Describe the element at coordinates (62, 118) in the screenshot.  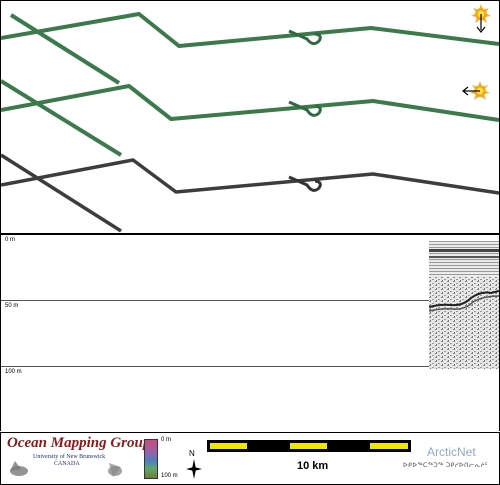
I see `track-line-2-diag` at that location.